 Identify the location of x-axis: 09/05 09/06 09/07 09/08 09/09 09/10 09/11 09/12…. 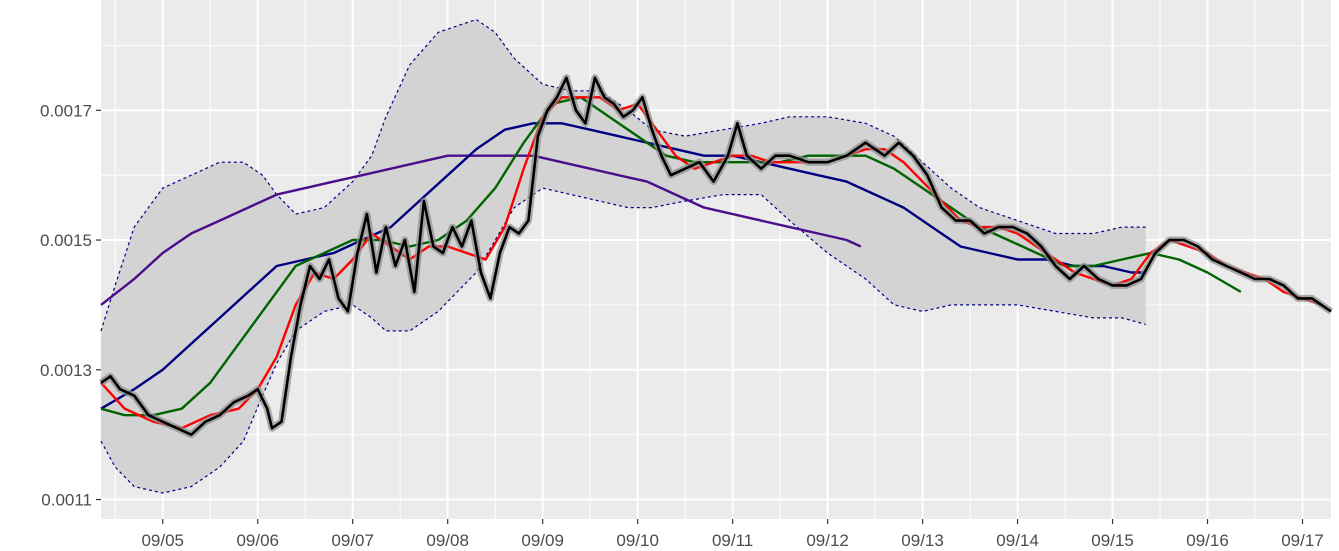
(732, 534).